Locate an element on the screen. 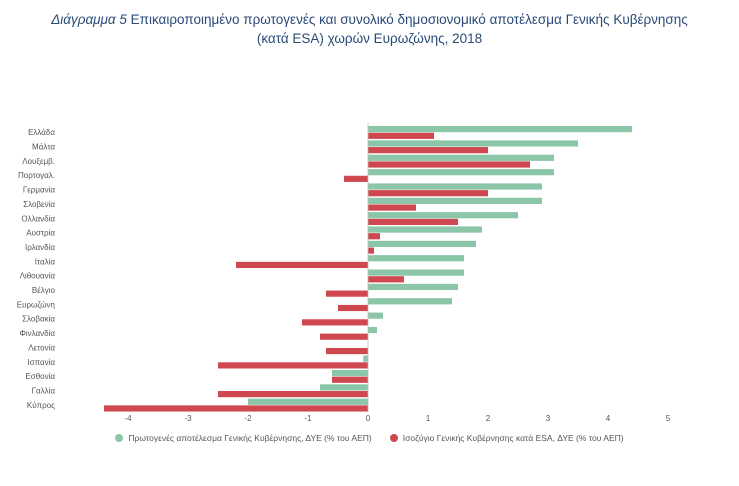  category-label: Φινλανδία is located at coordinates (37, 333).